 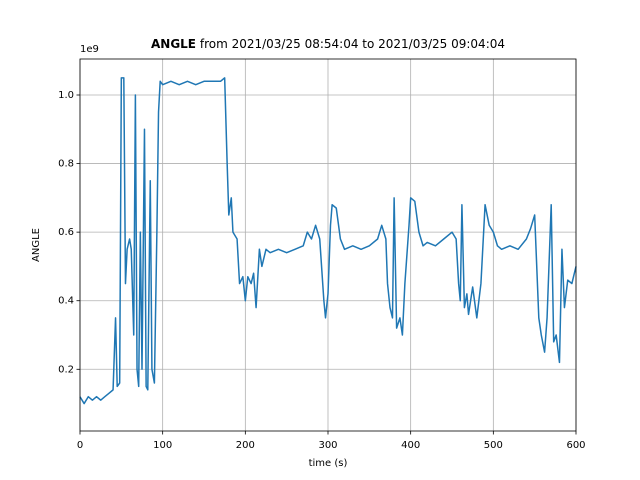 I want to click on y-tick-label: 0.2, so click(x=66, y=369).